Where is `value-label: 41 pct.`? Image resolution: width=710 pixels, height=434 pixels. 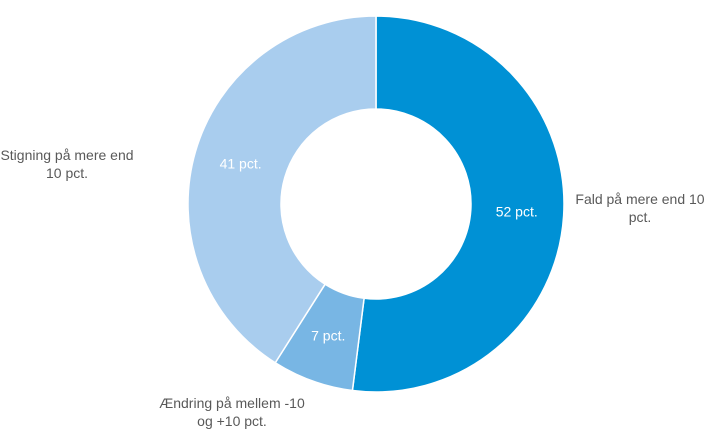
value-label: 41 pct. is located at coordinates (241, 163).